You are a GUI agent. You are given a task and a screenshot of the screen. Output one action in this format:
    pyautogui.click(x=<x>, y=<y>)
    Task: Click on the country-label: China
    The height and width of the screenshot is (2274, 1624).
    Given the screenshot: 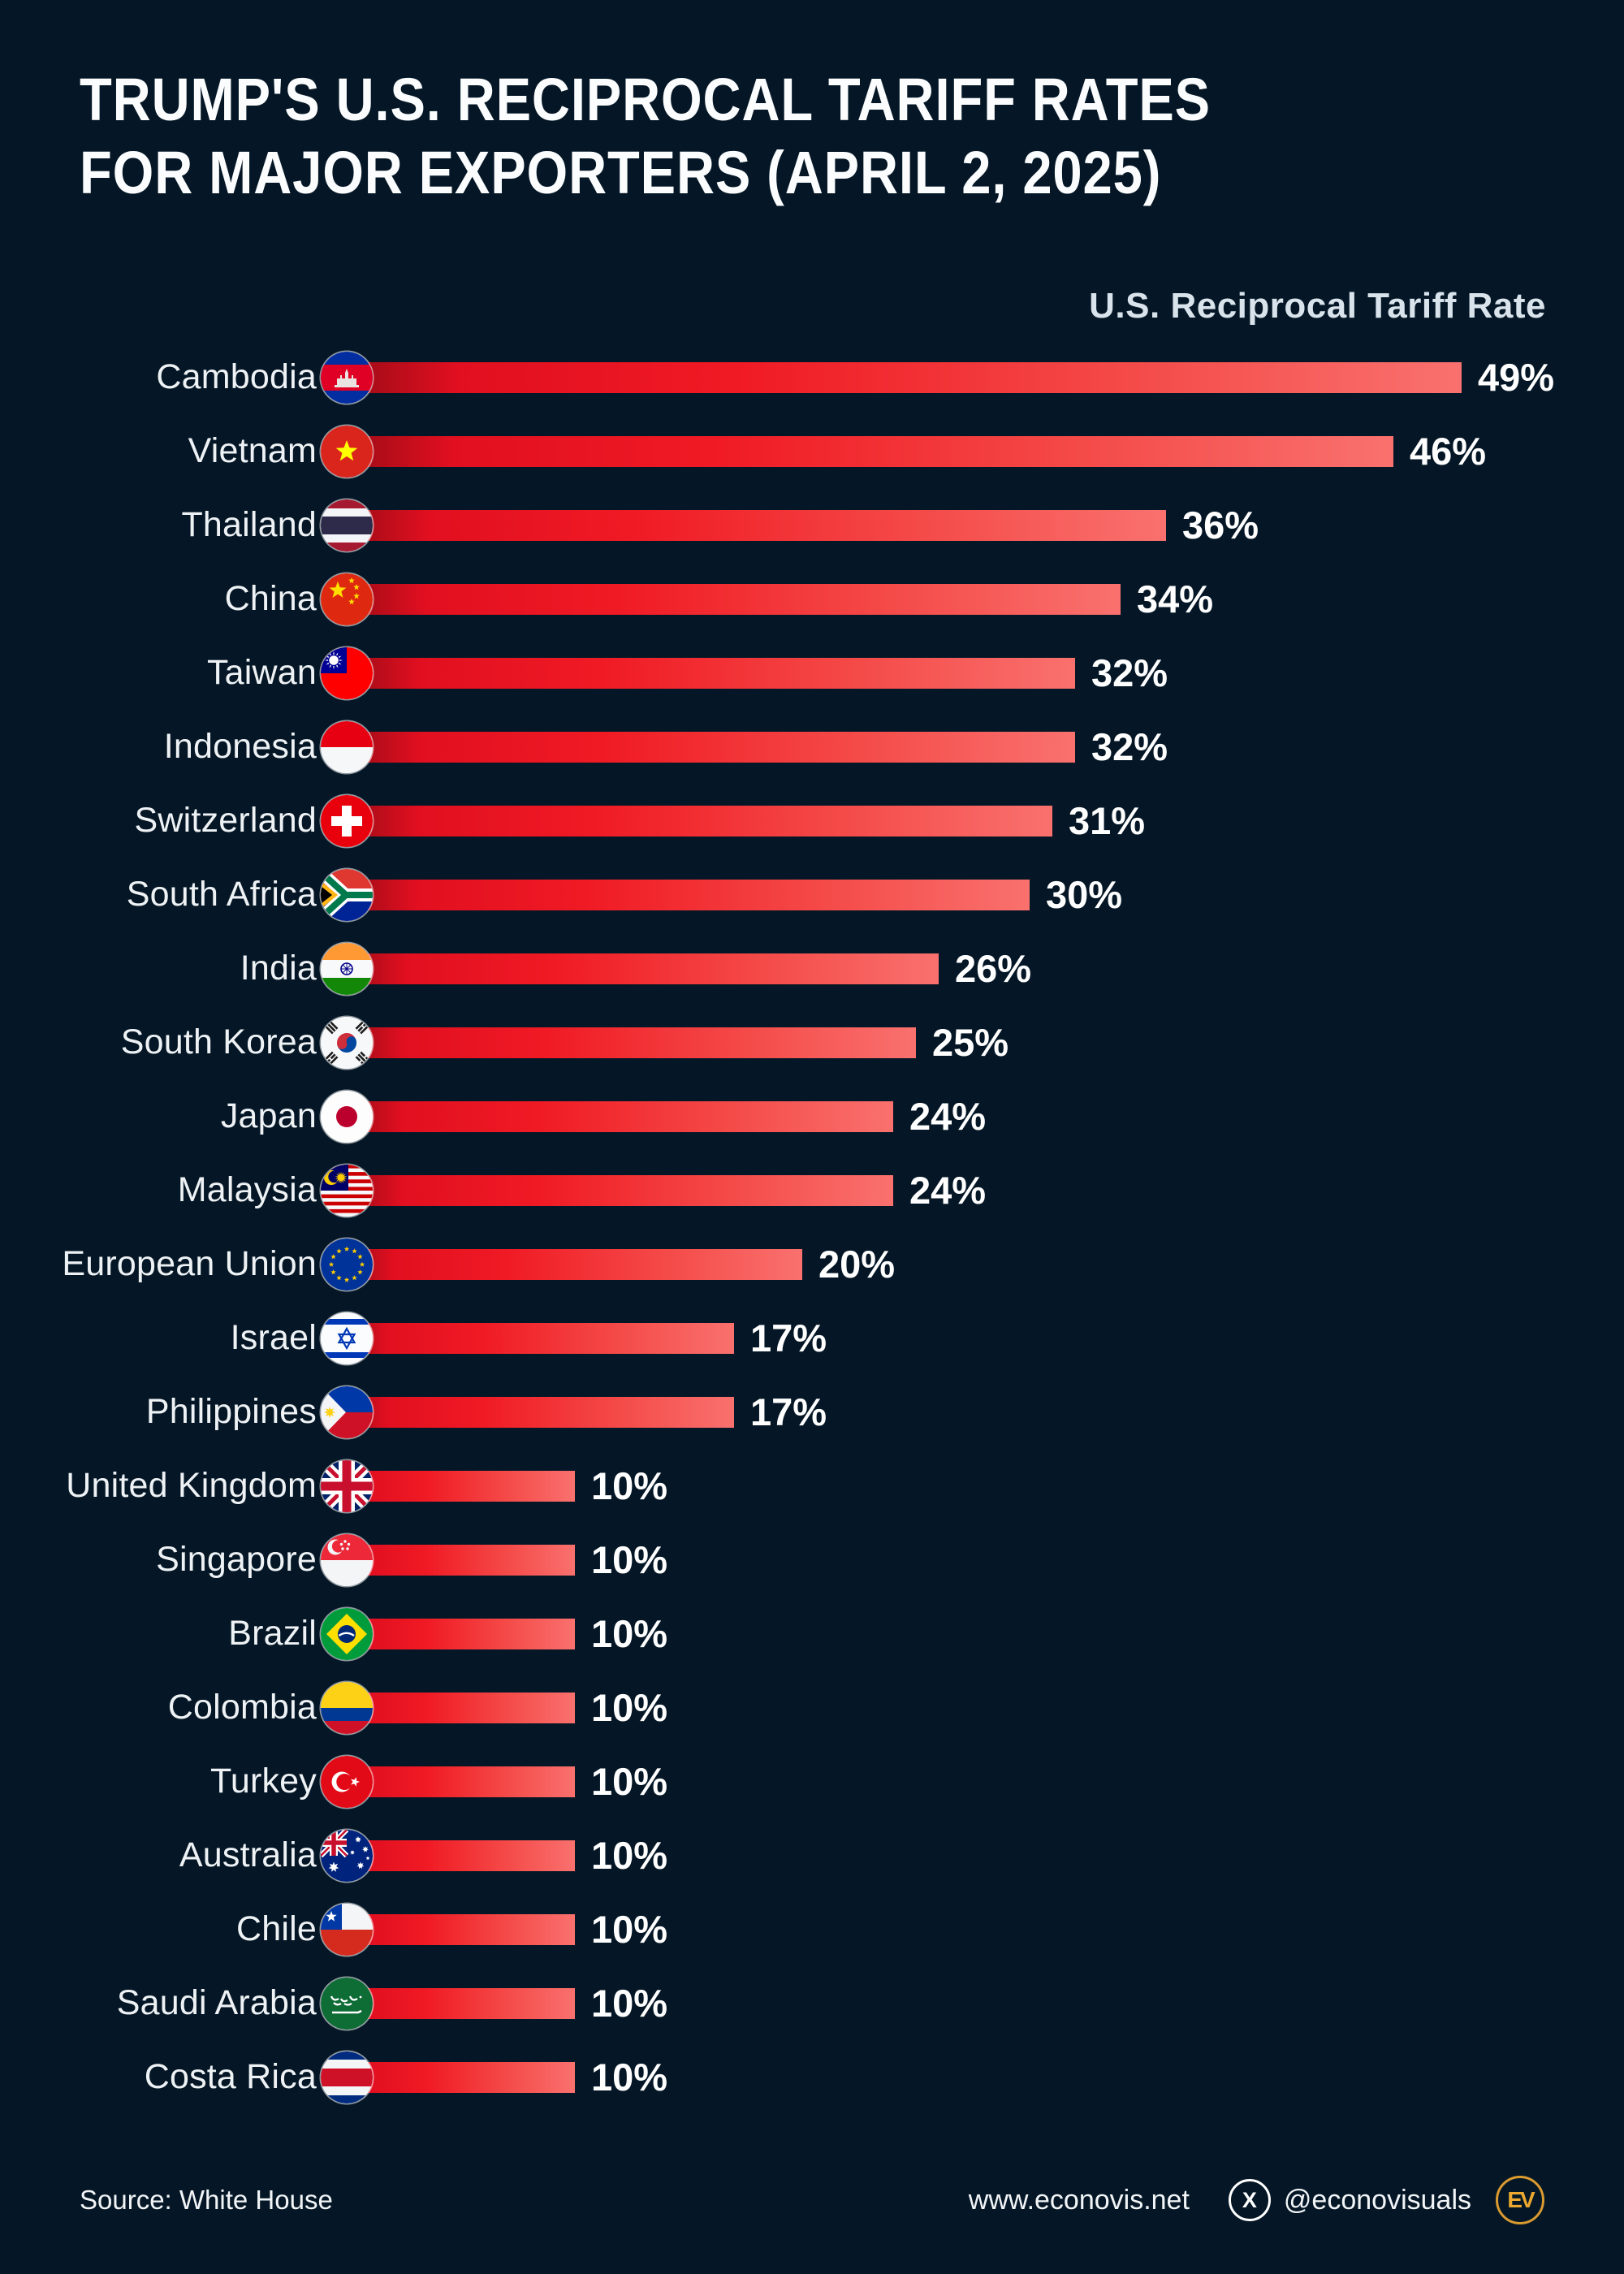 What is the action you would take?
    pyautogui.click(x=270, y=598)
    